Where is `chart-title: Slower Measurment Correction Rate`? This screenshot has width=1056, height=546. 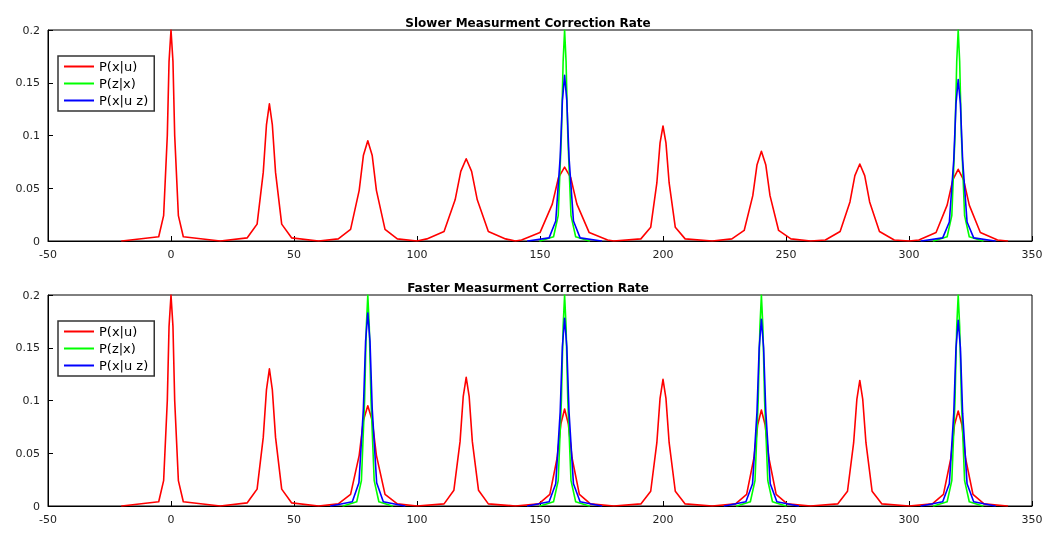 chart-title: Slower Measurment Correction Rate is located at coordinates (528, 23).